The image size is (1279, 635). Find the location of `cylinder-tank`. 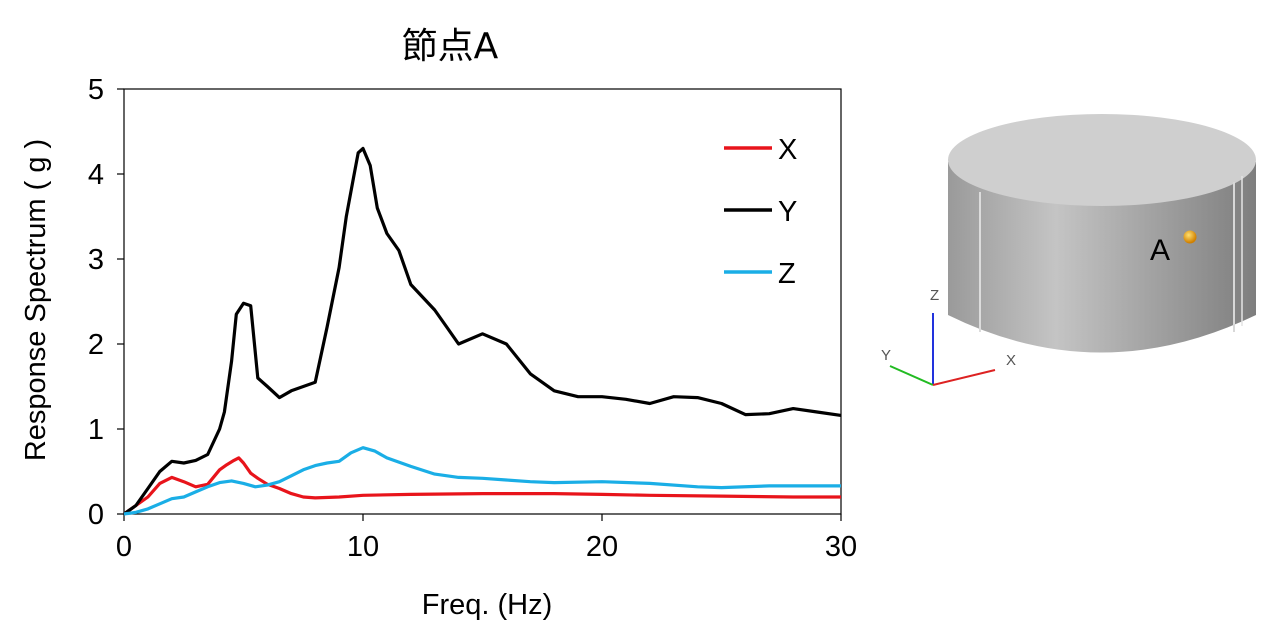

cylinder-tank is located at coordinates (1102, 233).